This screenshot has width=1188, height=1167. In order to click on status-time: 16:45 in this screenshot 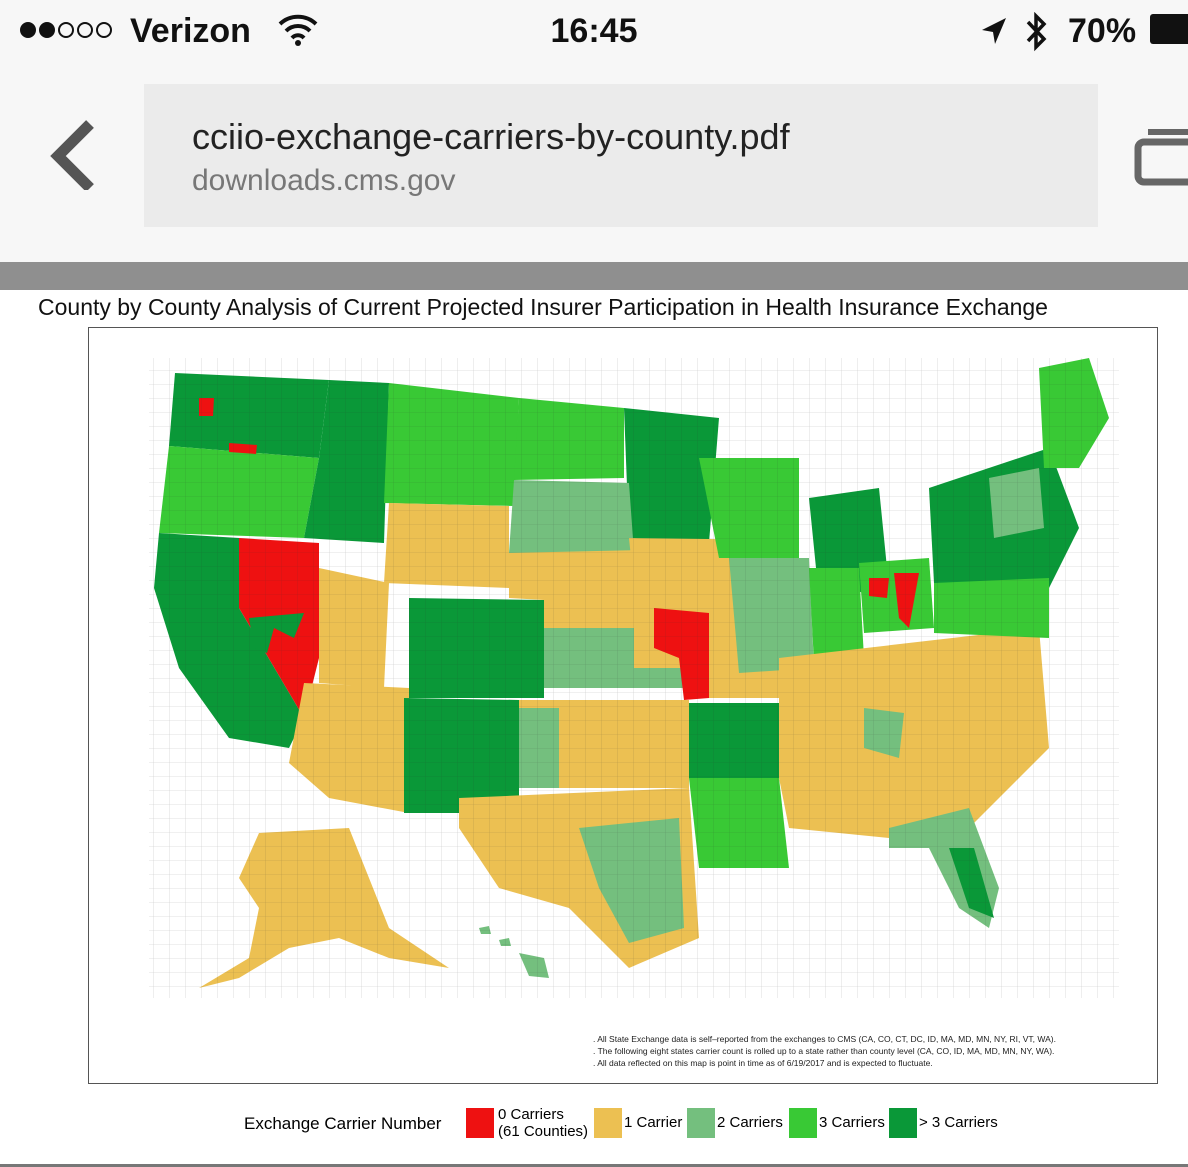, I will do `click(594, 31)`.